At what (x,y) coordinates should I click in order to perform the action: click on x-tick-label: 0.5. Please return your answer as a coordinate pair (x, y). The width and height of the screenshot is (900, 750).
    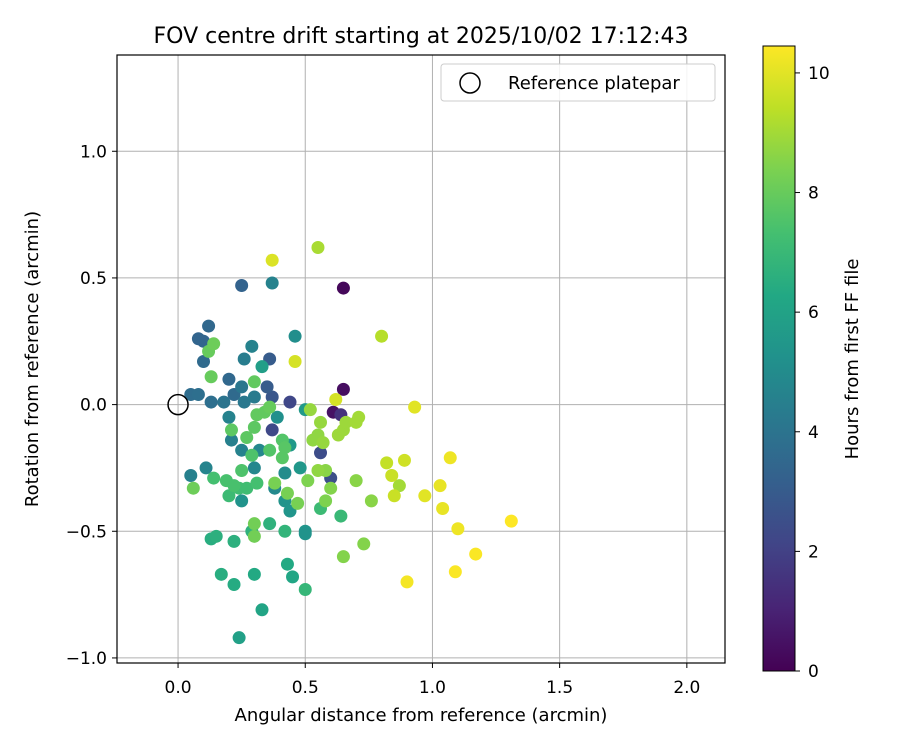
    Looking at the image, I should click on (305, 688).